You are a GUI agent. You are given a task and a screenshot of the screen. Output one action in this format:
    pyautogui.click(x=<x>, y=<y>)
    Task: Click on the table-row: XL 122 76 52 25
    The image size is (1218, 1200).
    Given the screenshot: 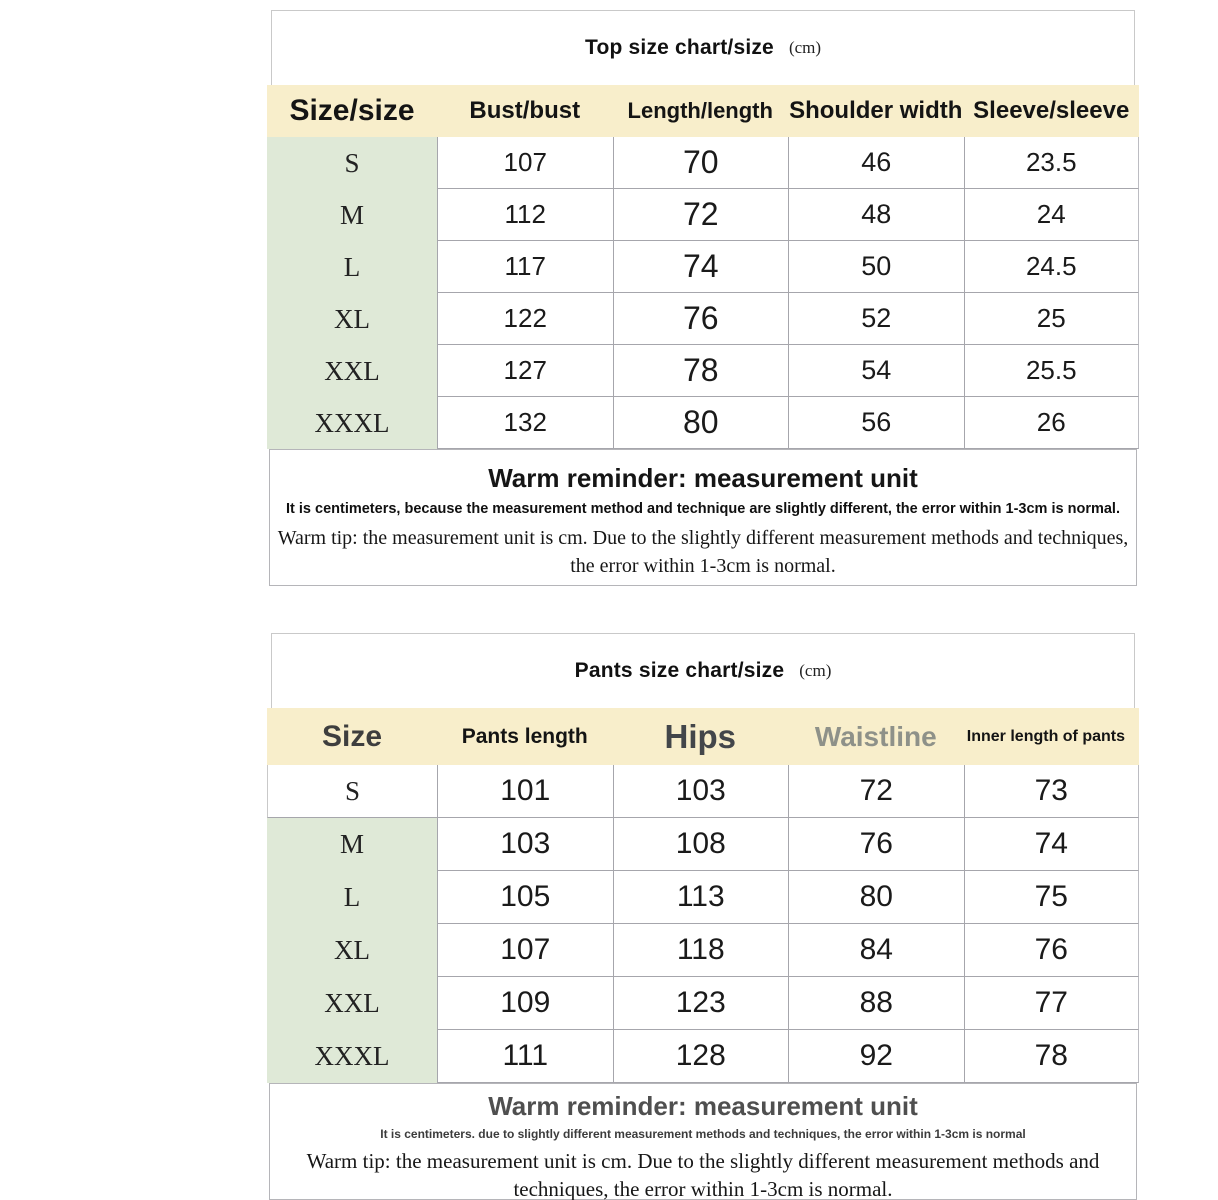 What is the action you would take?
    pyautogui.click(x=703, y=319)
    